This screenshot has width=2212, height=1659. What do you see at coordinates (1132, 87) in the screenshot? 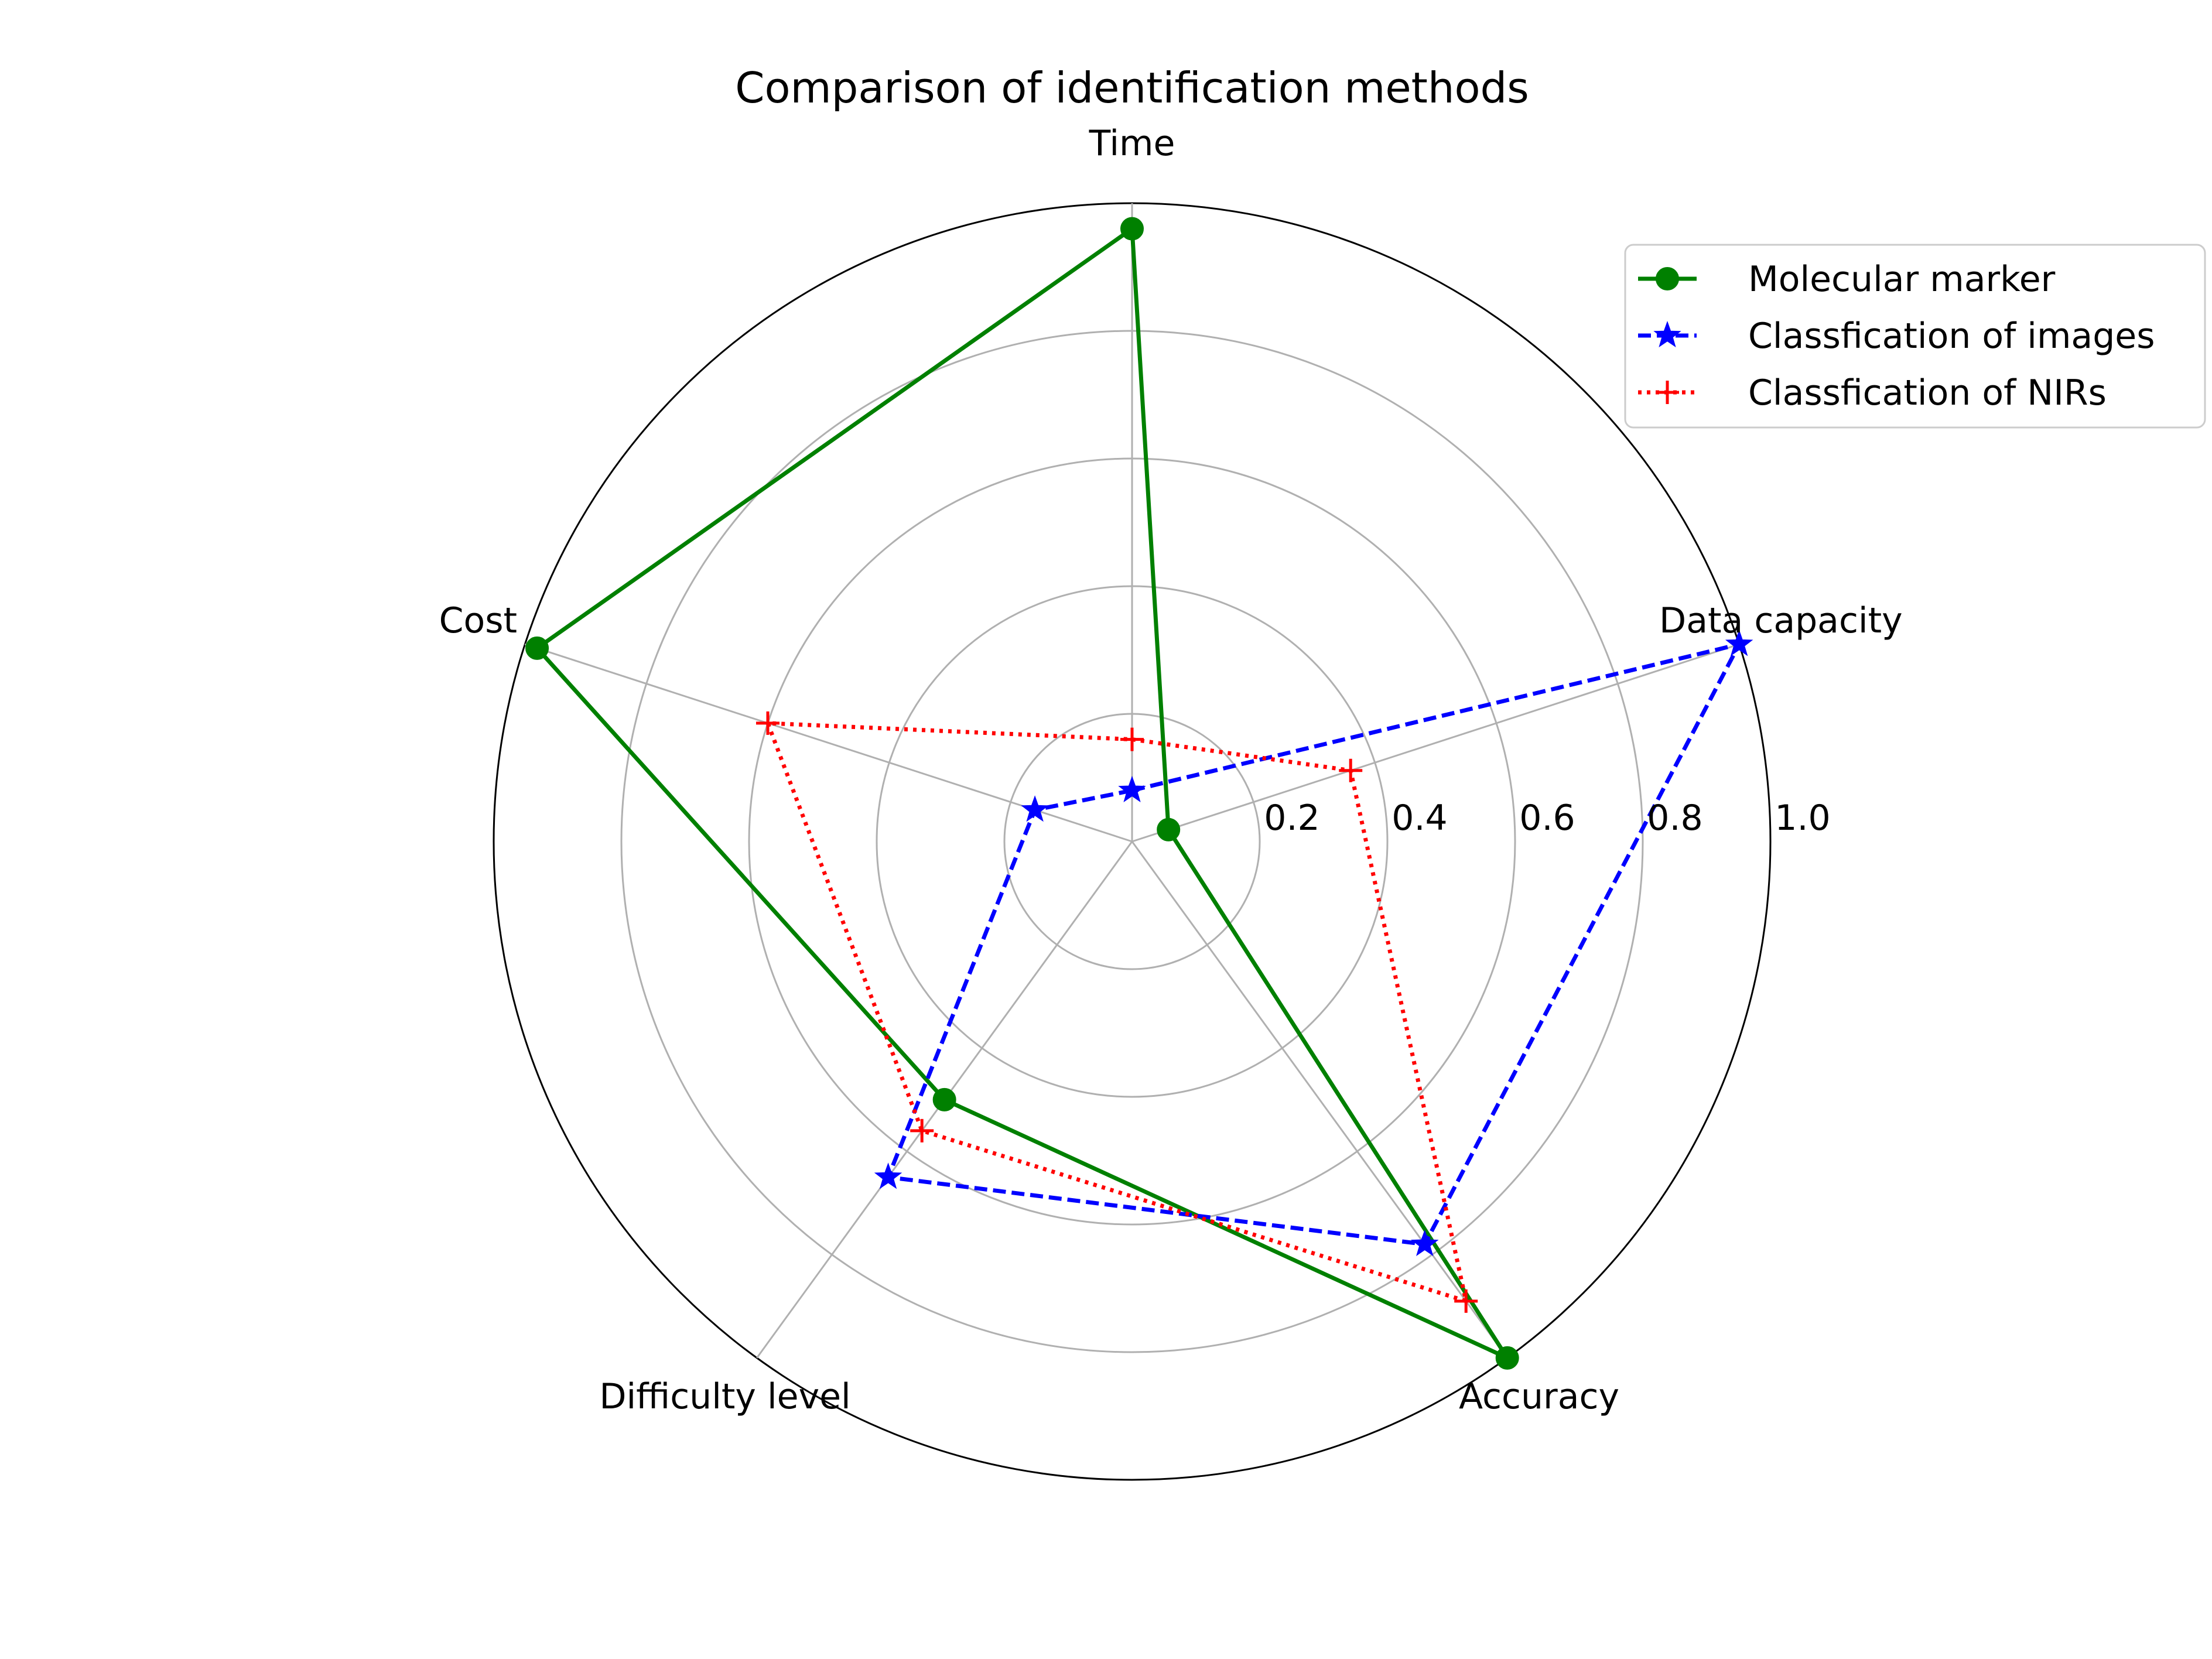
I see `chart-title: Comparison of identification methods` at bounding box center [1132, 87].